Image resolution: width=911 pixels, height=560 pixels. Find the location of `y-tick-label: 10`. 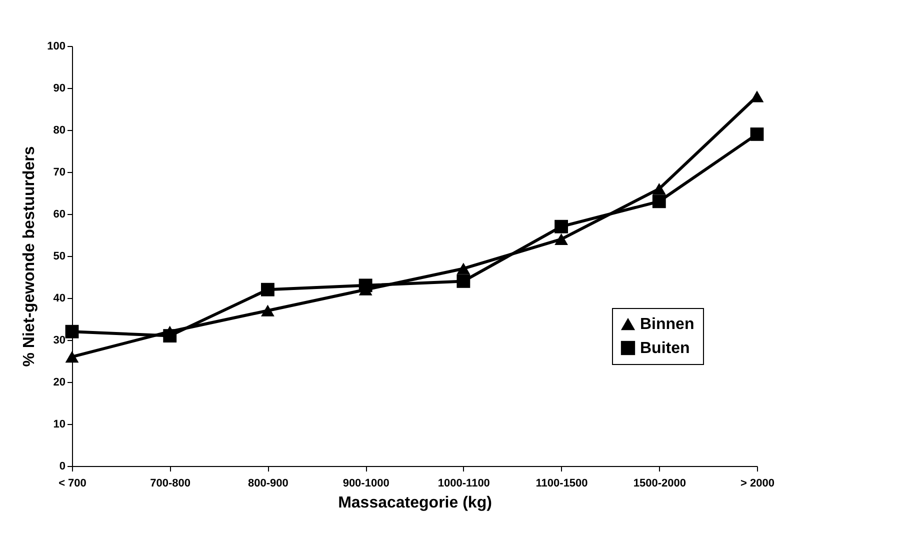

y-tick-label: 10 is located at coordinates (59, 424).